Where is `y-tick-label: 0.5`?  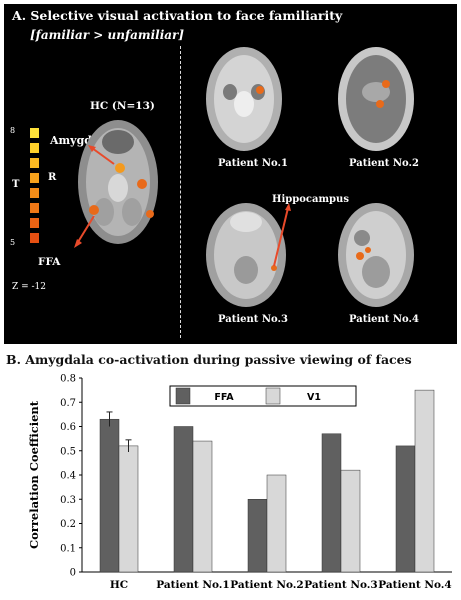 y-tick-label: 0.5 is located at coordinates (68, 451).